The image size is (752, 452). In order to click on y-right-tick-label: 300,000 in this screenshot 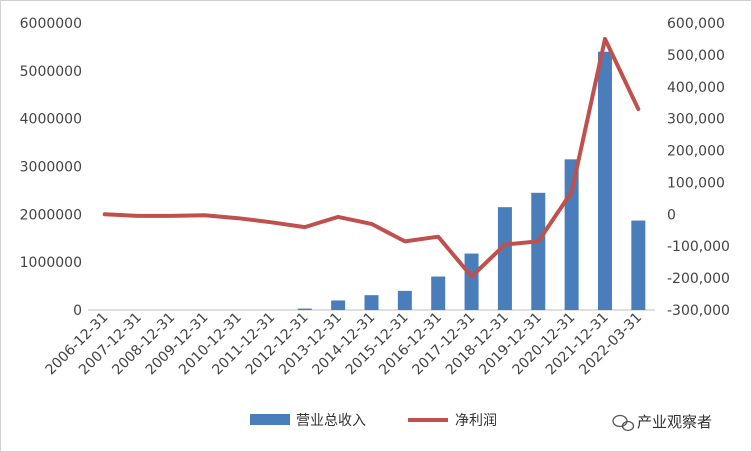, I will do `click(696, 120)`.